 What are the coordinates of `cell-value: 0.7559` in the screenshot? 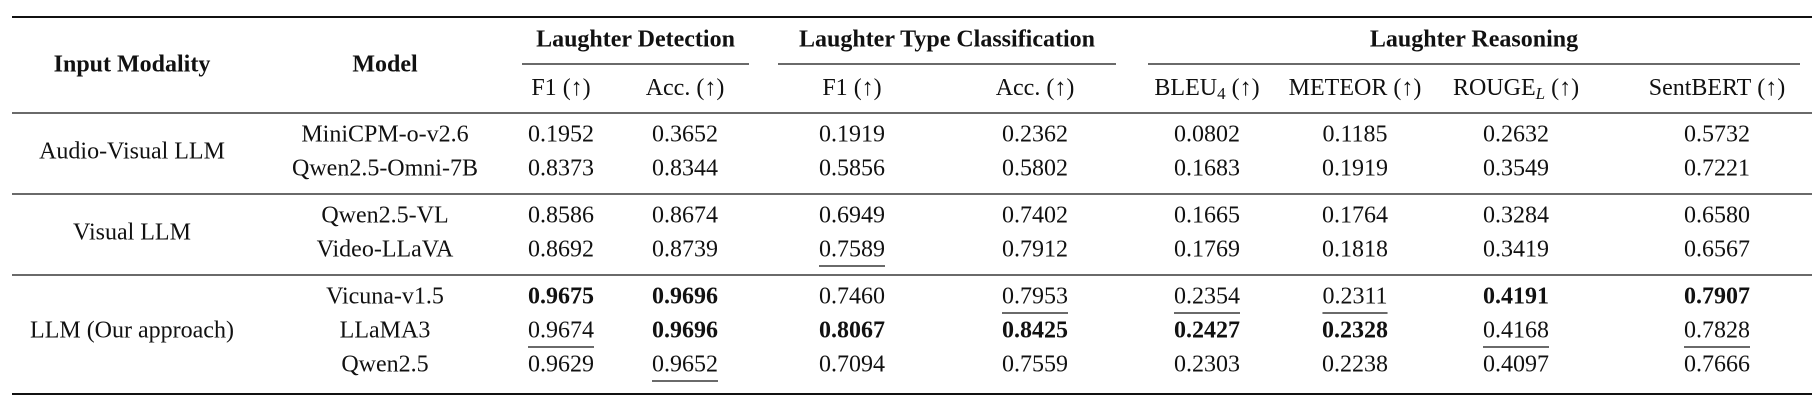 It's located at (1035, 365).